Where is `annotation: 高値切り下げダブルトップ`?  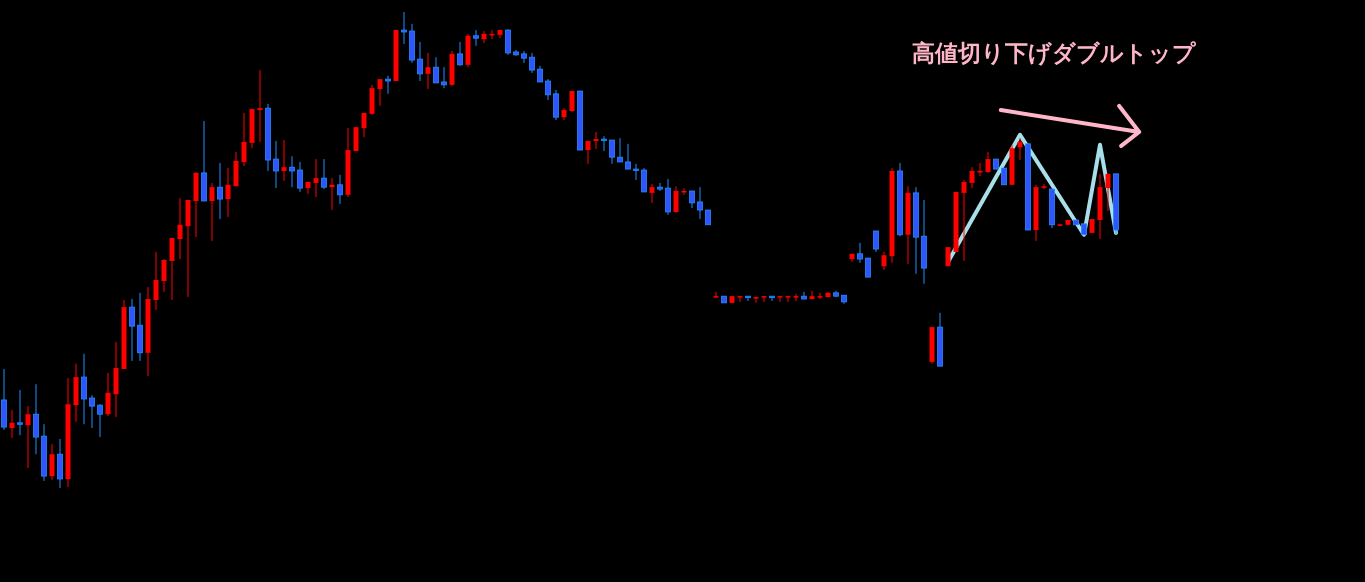
annotation: 高値切り下げダブルトップ is located at coordinates (1054, 53).